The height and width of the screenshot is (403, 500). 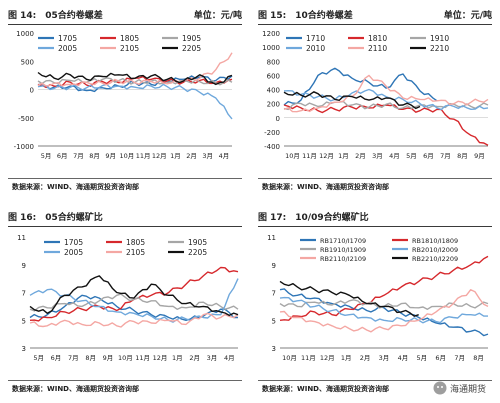 What do you see at coordinates (55, 218) in the screenshot?
I see `figure-title: 图 16: 05合约螺矿比` at bounding box center [55, 218].